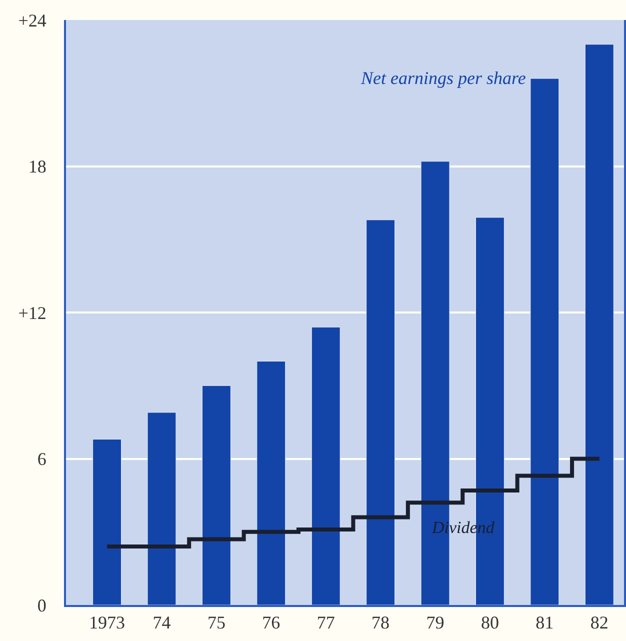 The width and height of the screenshot is (626, 641). What do you see at coordinates (41, 459) in the screenshot?
I see `y-tick-label: 6` at bounding box center [41, 459].